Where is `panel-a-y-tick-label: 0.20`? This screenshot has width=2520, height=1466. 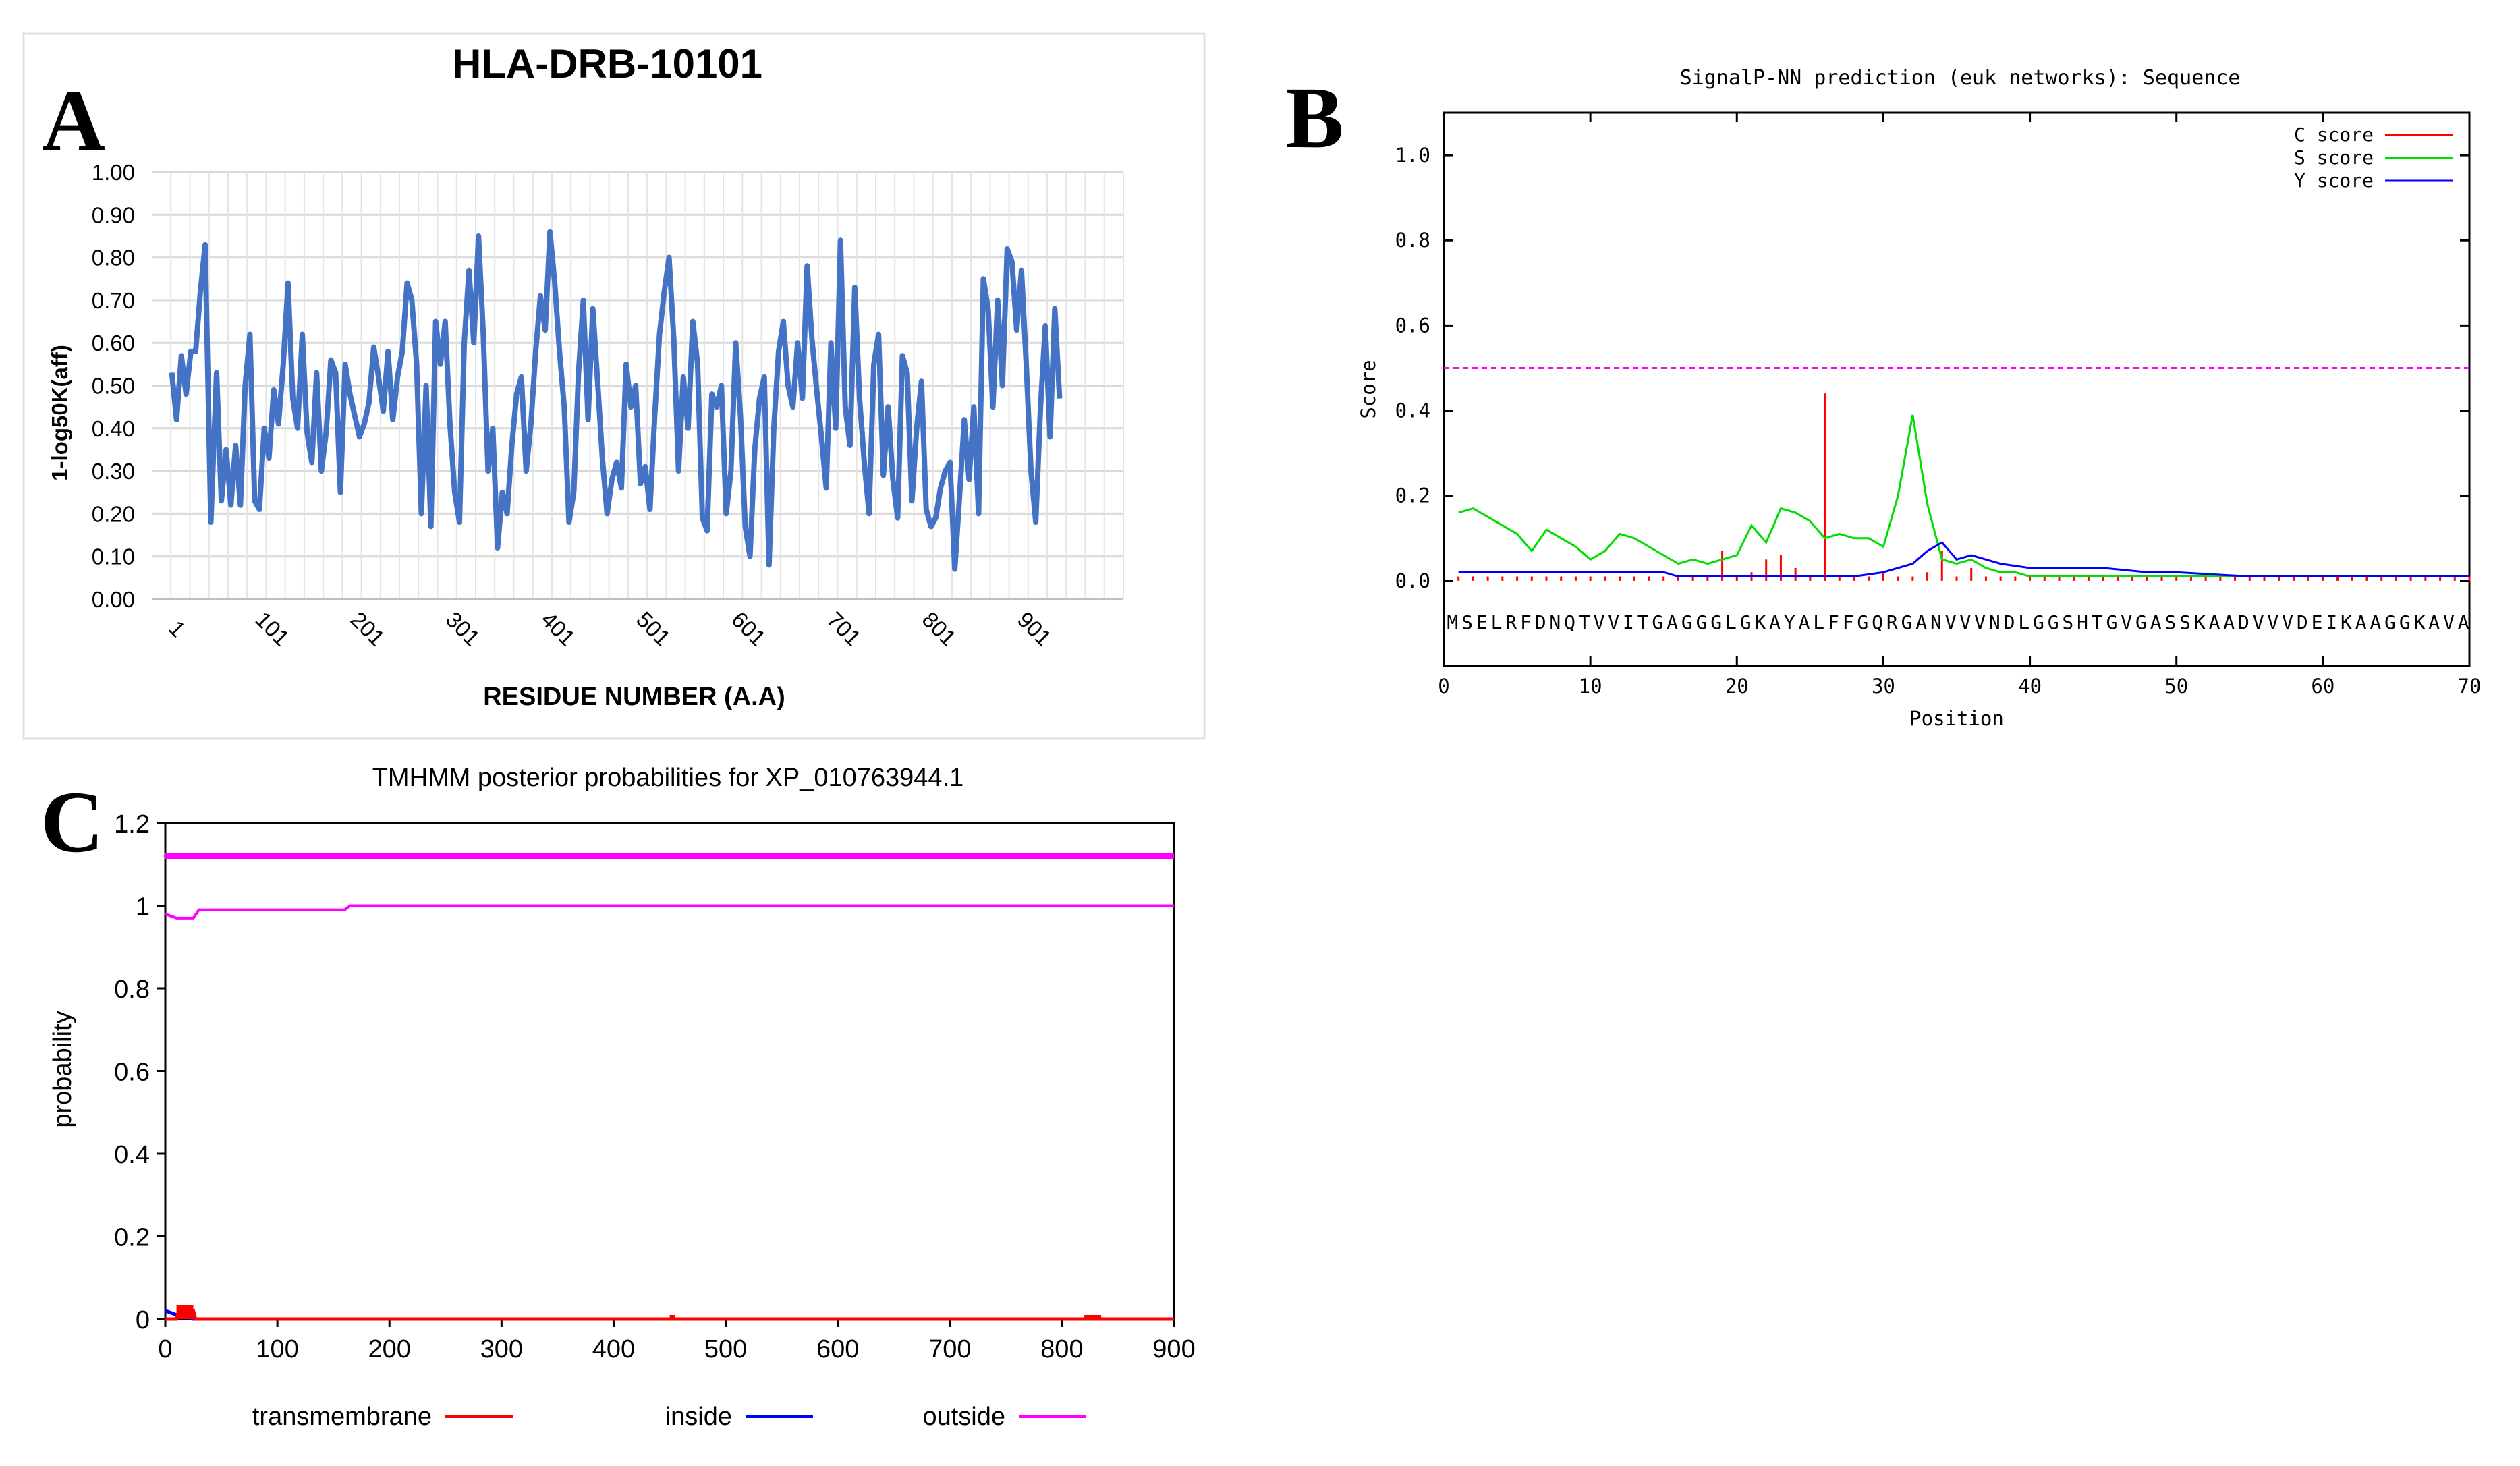
panel-a-y-tick-label: 0.20 is located at coordinates (113, 513).